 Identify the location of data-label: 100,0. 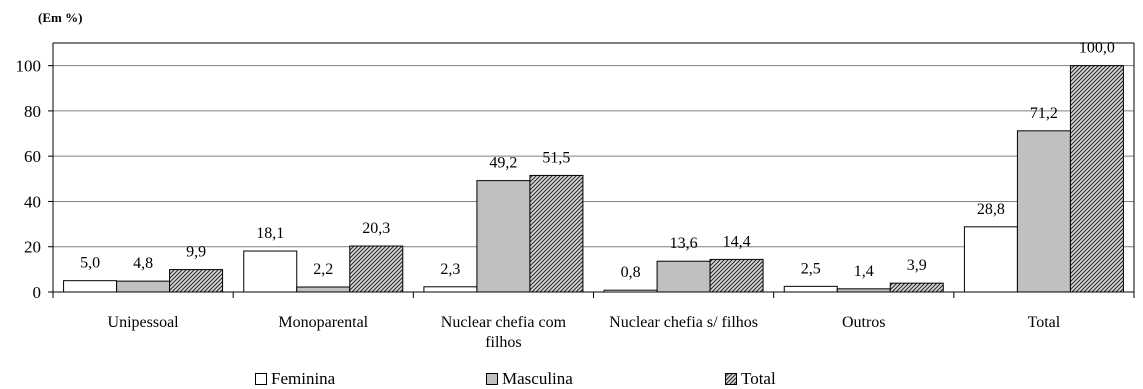
(1097, 48).